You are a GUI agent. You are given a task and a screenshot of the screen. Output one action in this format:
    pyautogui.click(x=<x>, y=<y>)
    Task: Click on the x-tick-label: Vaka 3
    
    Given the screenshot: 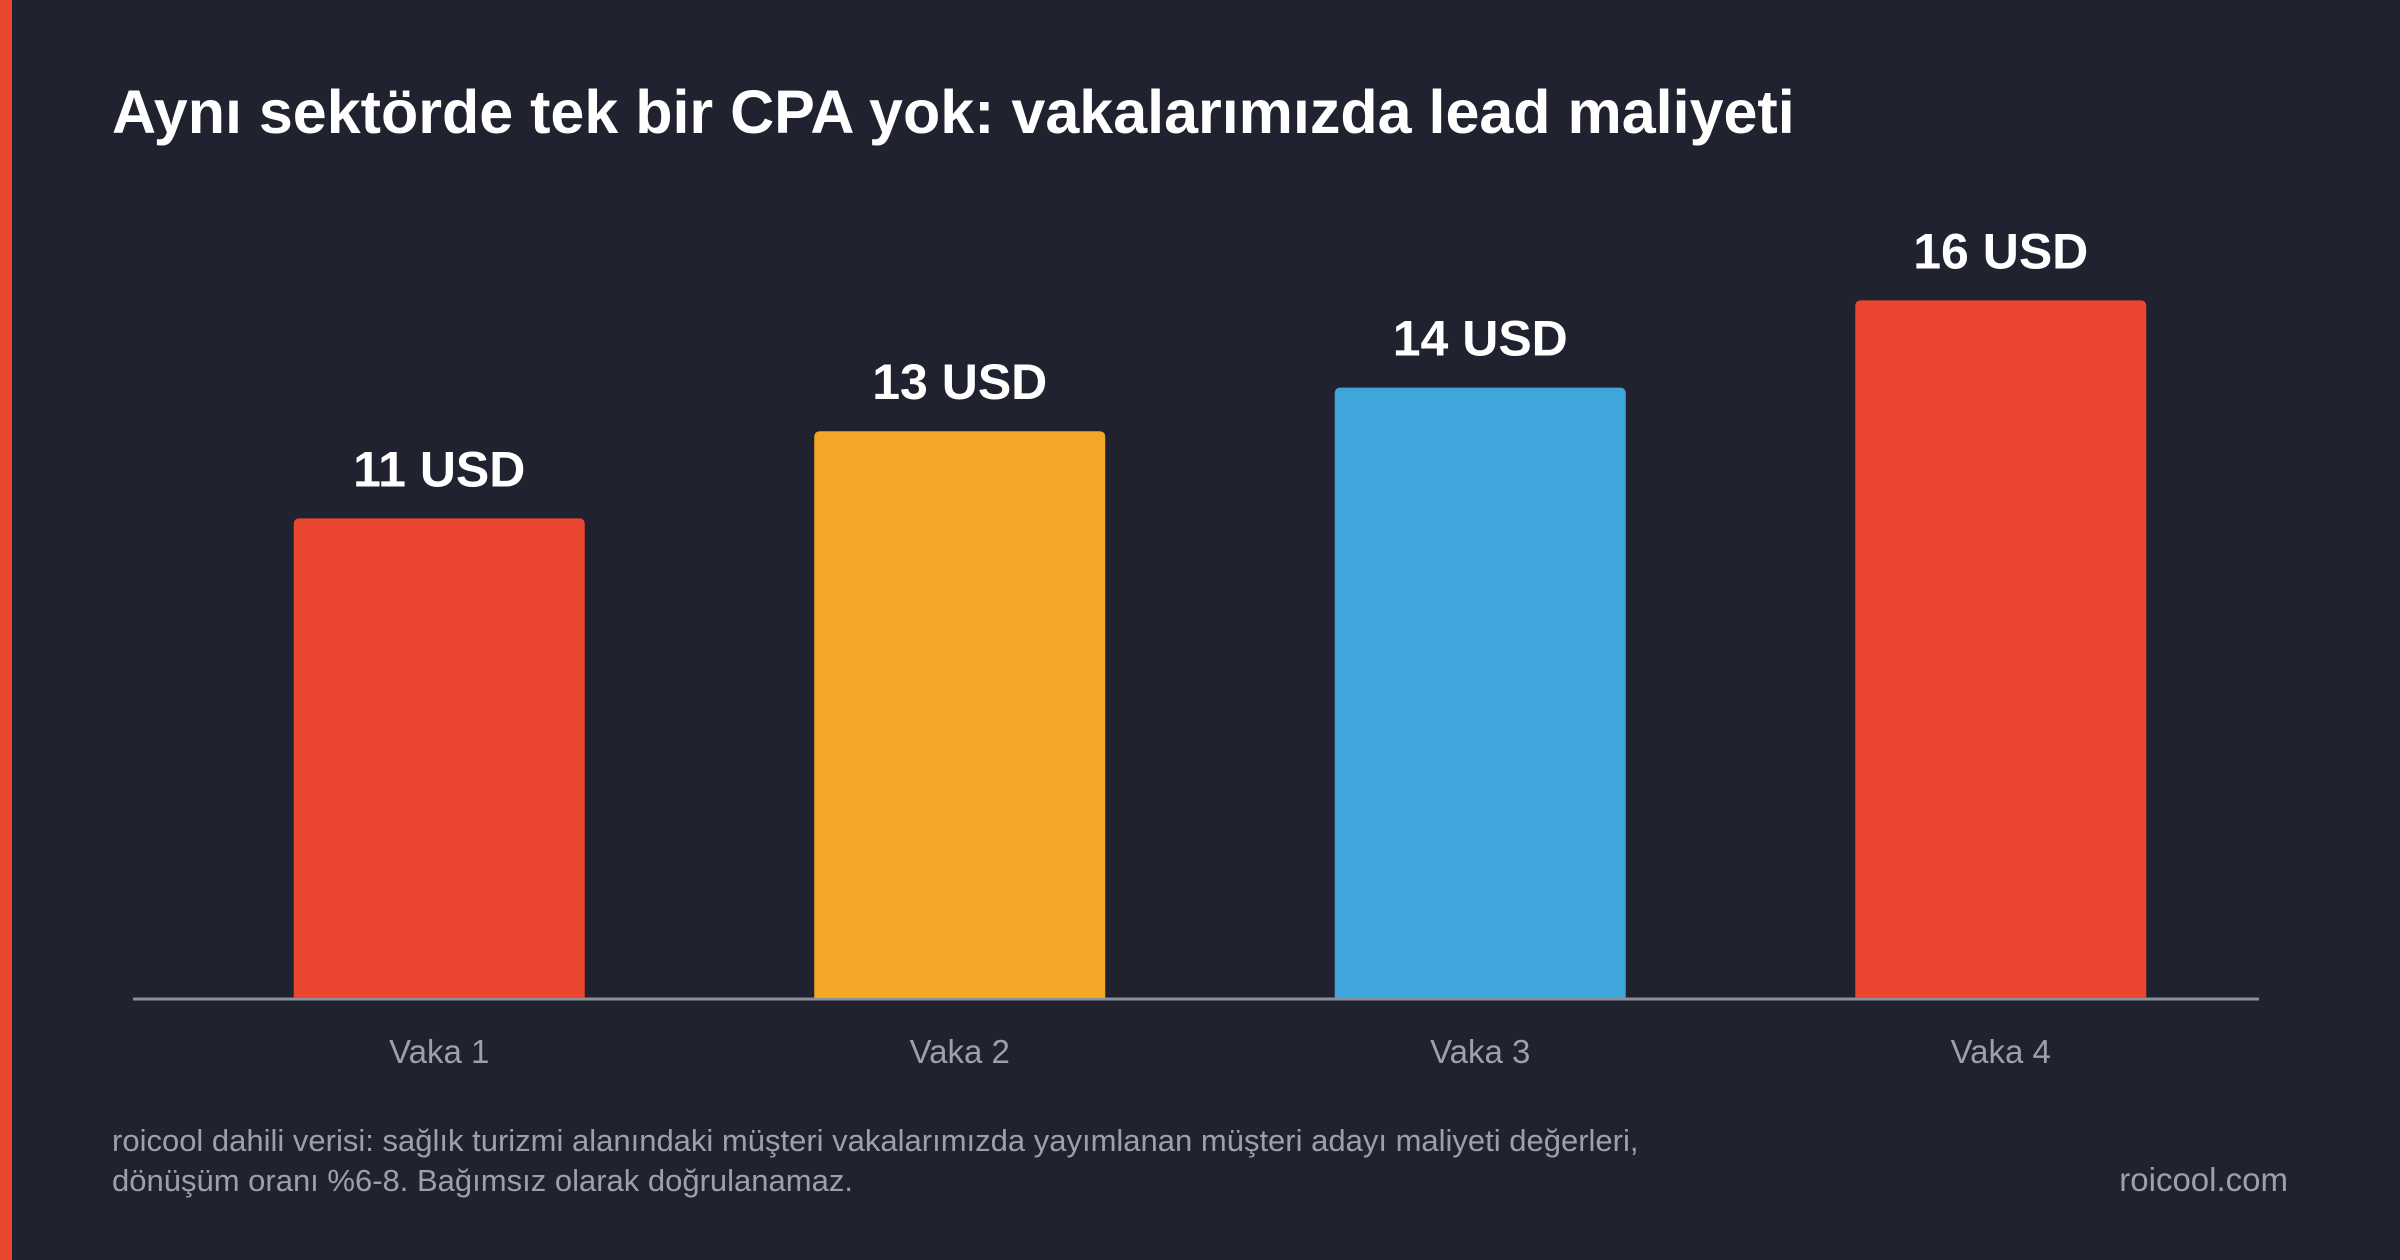 What is the action you would take?
    pyautogui.click(x=1480, y=1051)
    